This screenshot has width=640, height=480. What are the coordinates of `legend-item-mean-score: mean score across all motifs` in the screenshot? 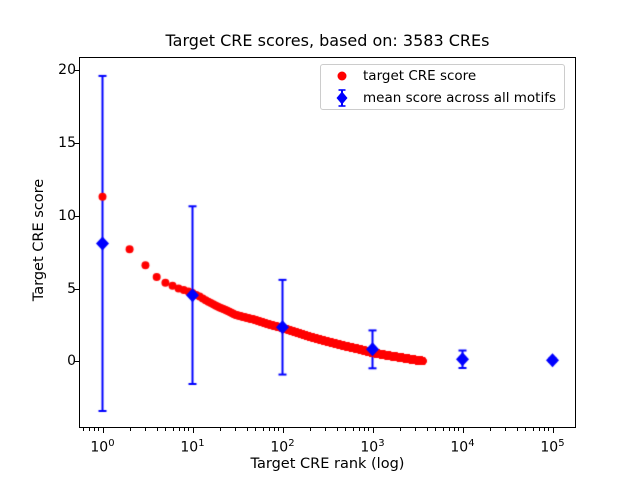 It's located at (442, 98).